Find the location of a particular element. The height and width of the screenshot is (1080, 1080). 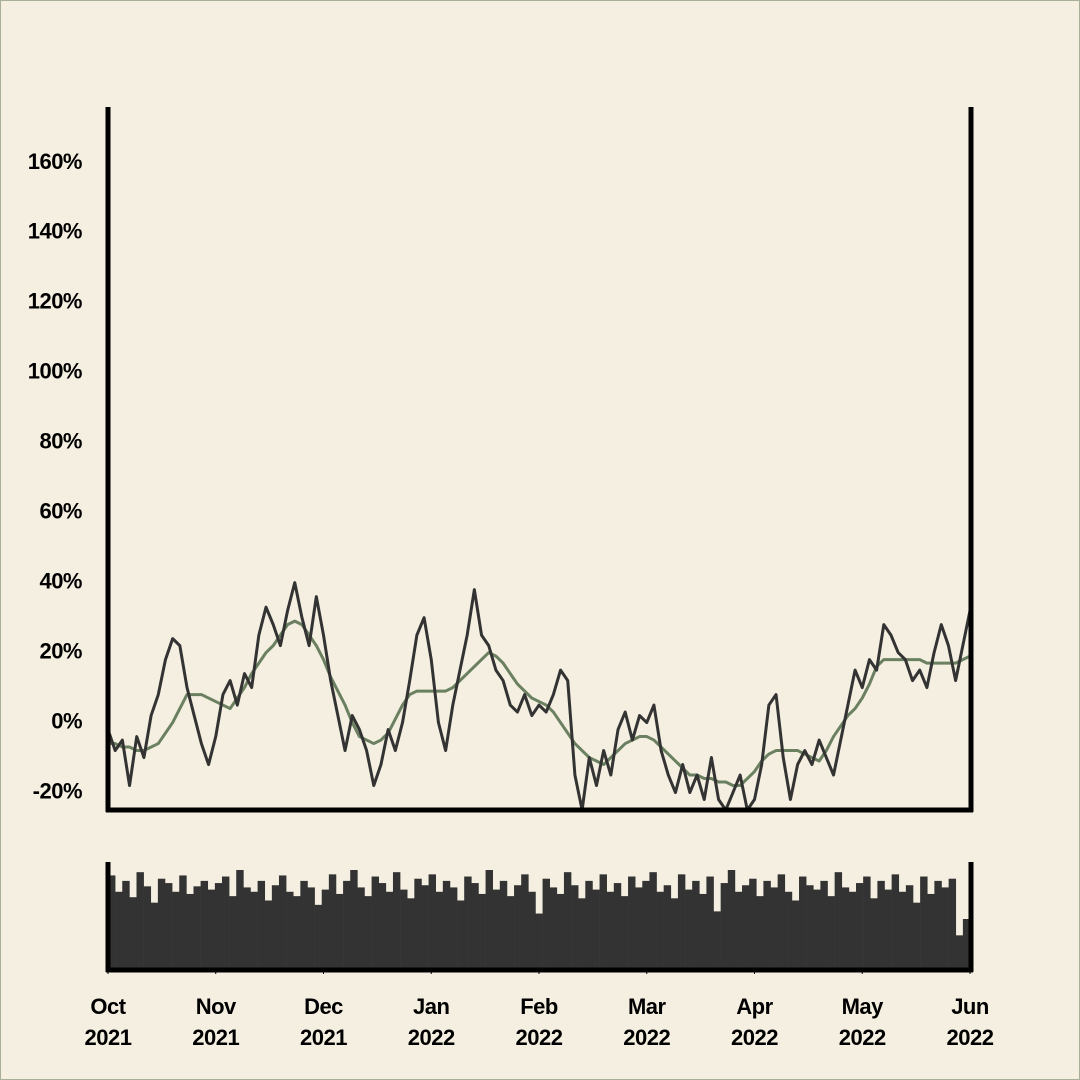

y-tick-label: 0% is located at coordinates (66, 720).